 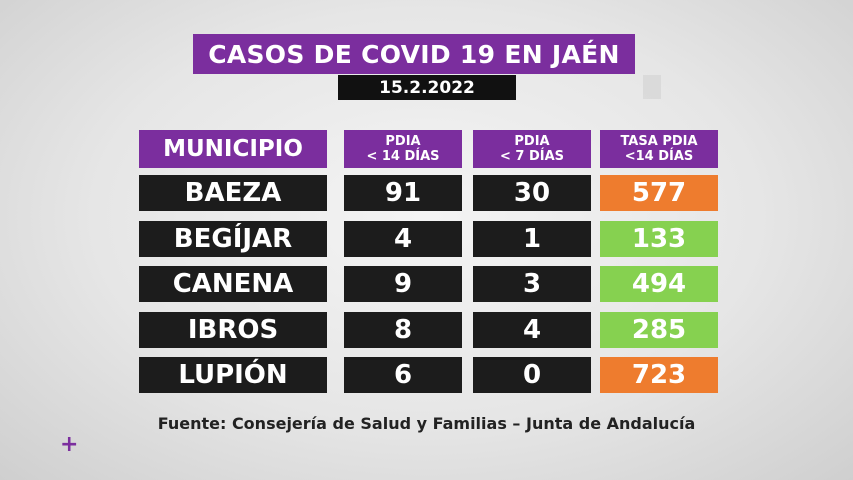 I want to click on header-tasa-line1: TASA PDIA, so click(x=659, y=141).